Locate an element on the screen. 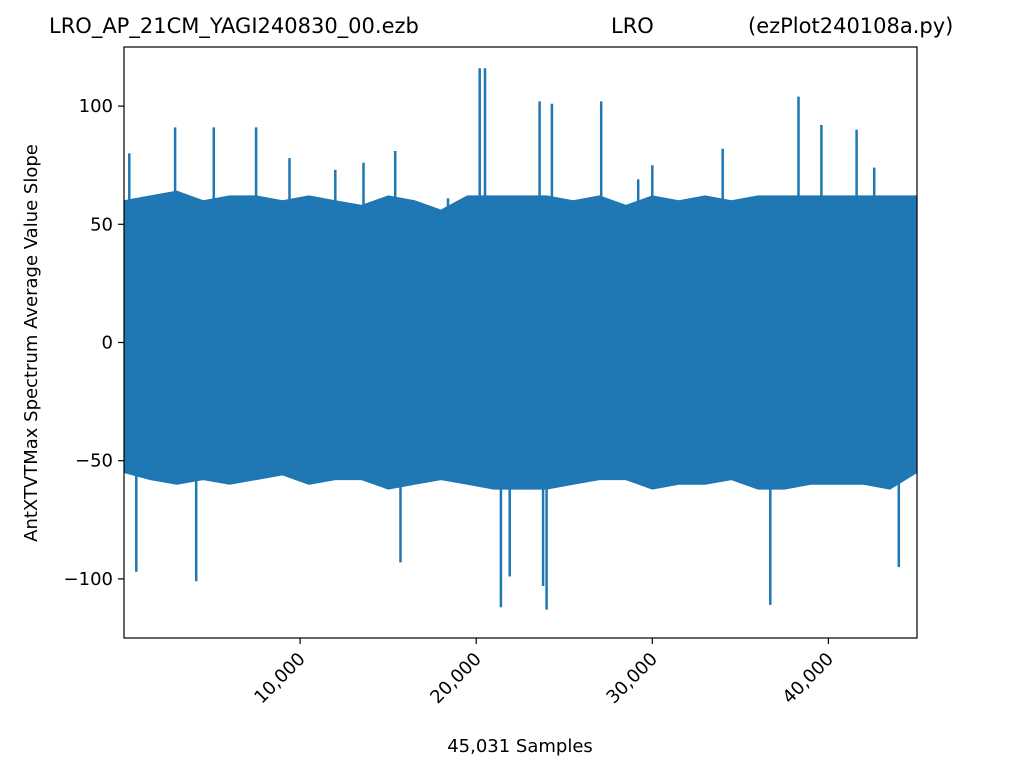 This screenshot has height=773, width=1024. x-tick-label: 30,000 is located at coordinates (631, 678).